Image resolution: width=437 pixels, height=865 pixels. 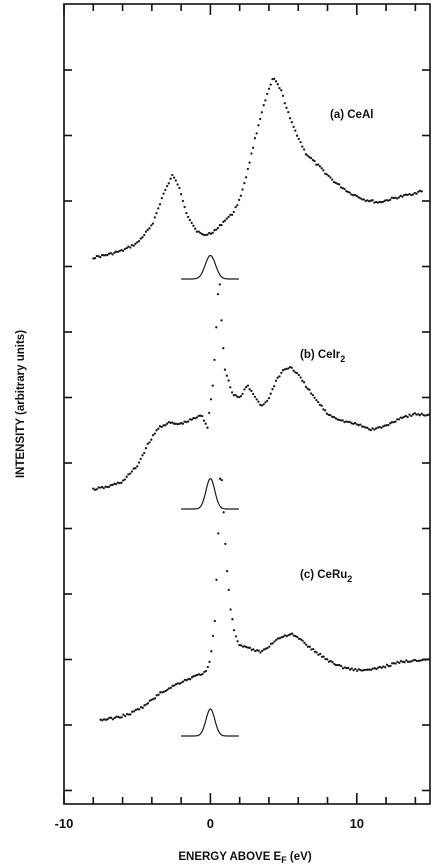 What do you see at coordinates (210, 823) in the screenshot?
I see `x-tick-label: 0` at bounding box center [210, 823].